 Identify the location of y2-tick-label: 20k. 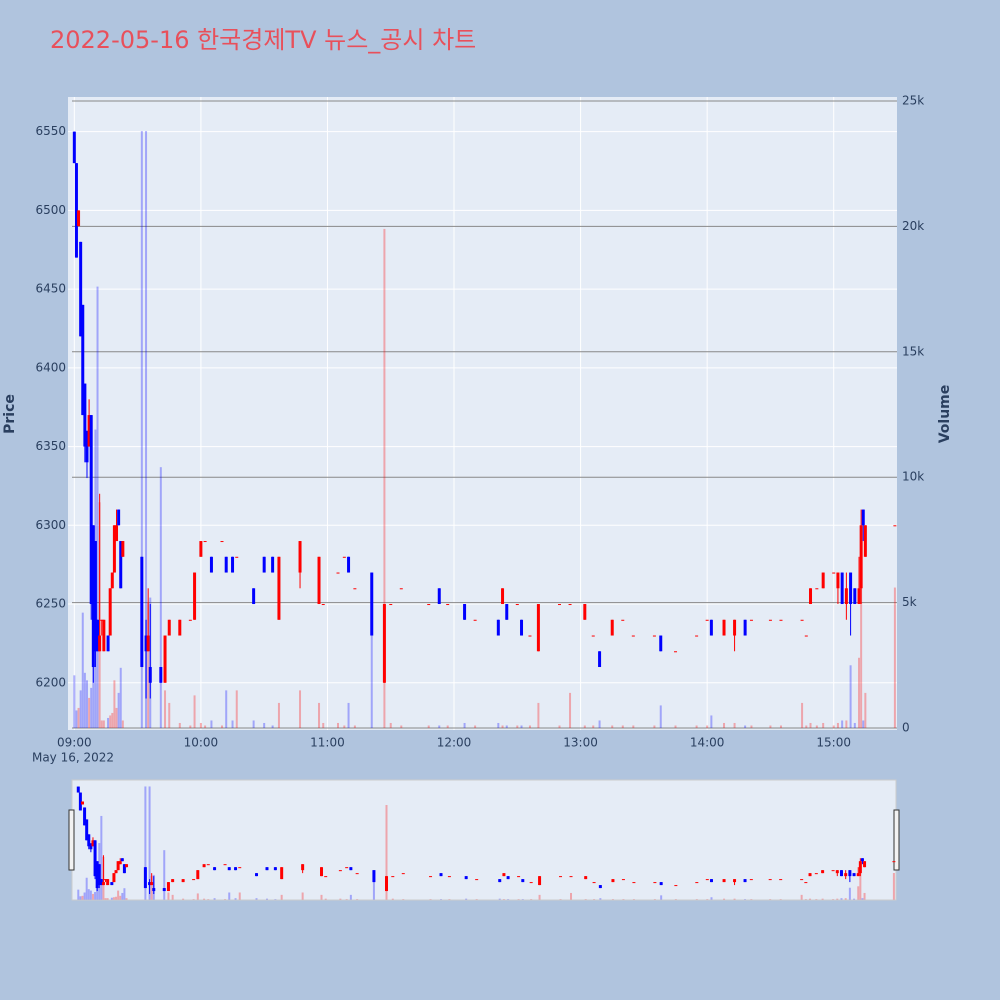
(913, 226).